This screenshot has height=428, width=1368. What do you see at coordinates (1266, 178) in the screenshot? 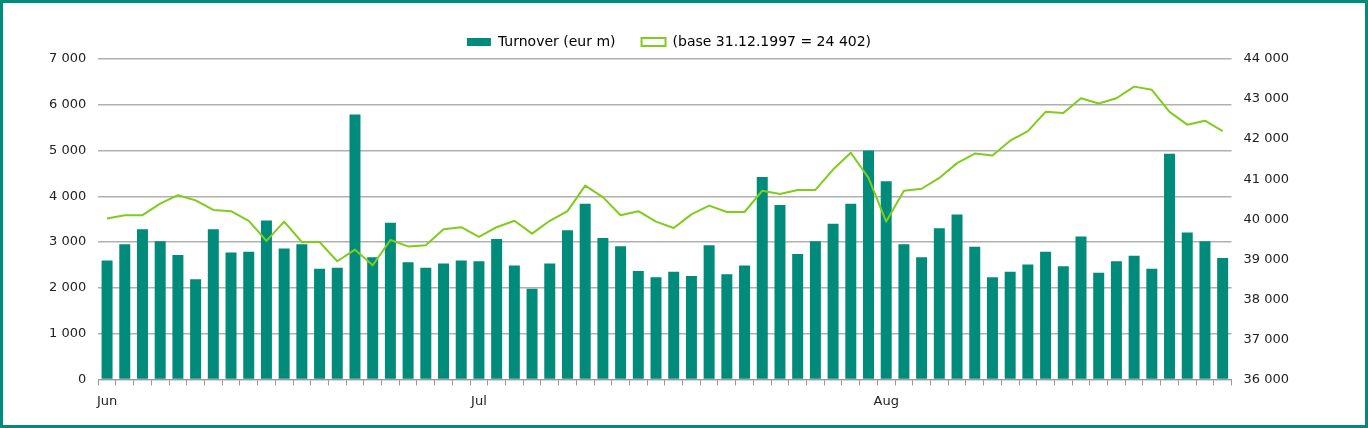
I see `y2-tick-label: 41 000` at bounding box center [1266, 178].